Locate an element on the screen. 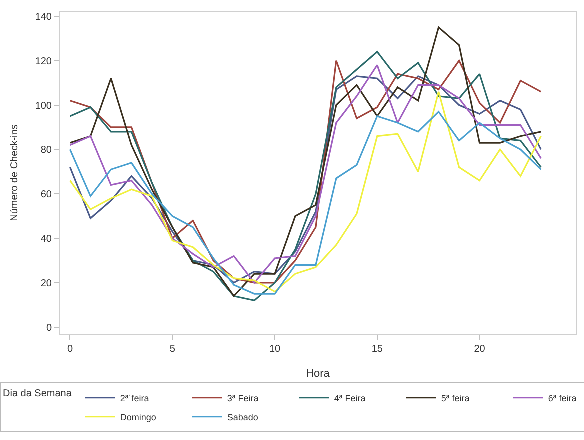 Image resolution: width=584 pixels, height=440 pixels. x-tick-label: 20 is located at coordinates (480, 349).